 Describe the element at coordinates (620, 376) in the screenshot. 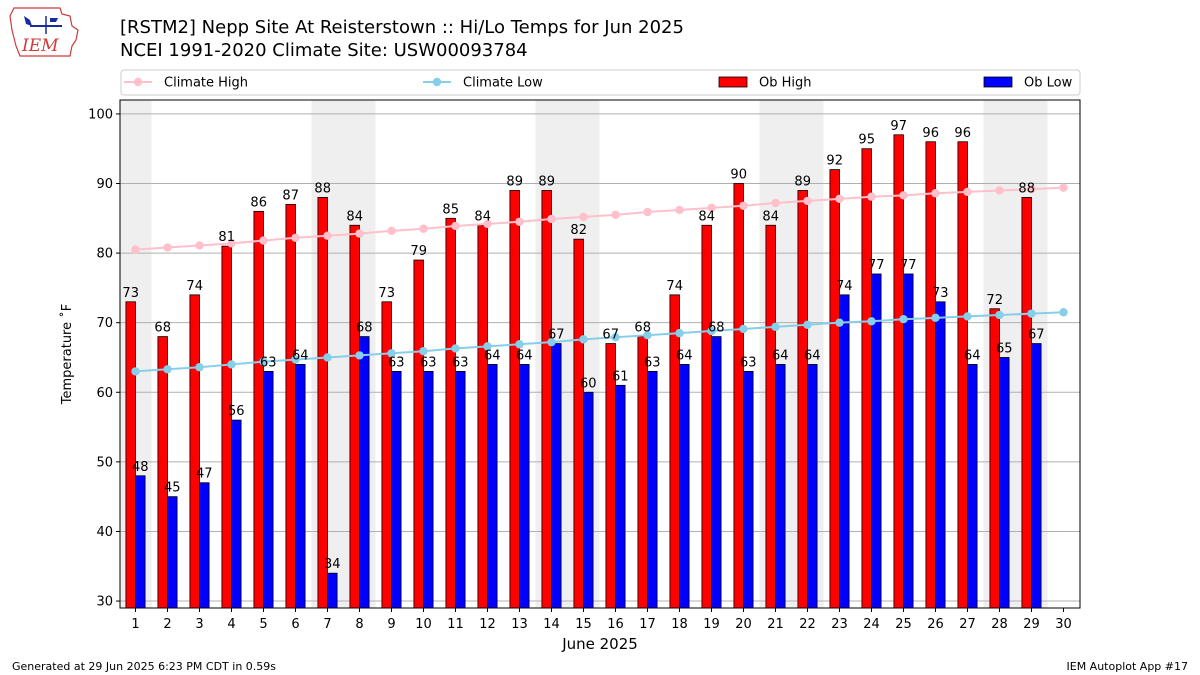

I see `ob-low-label: 61` at that location.